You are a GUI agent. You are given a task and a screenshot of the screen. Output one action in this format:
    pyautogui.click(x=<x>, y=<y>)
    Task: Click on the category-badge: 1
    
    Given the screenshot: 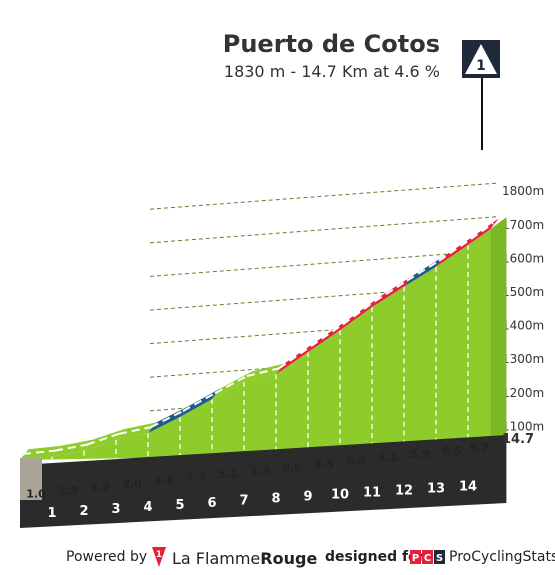 What is the action you would take?
    pyautogui.click(x=481, y=95)
    